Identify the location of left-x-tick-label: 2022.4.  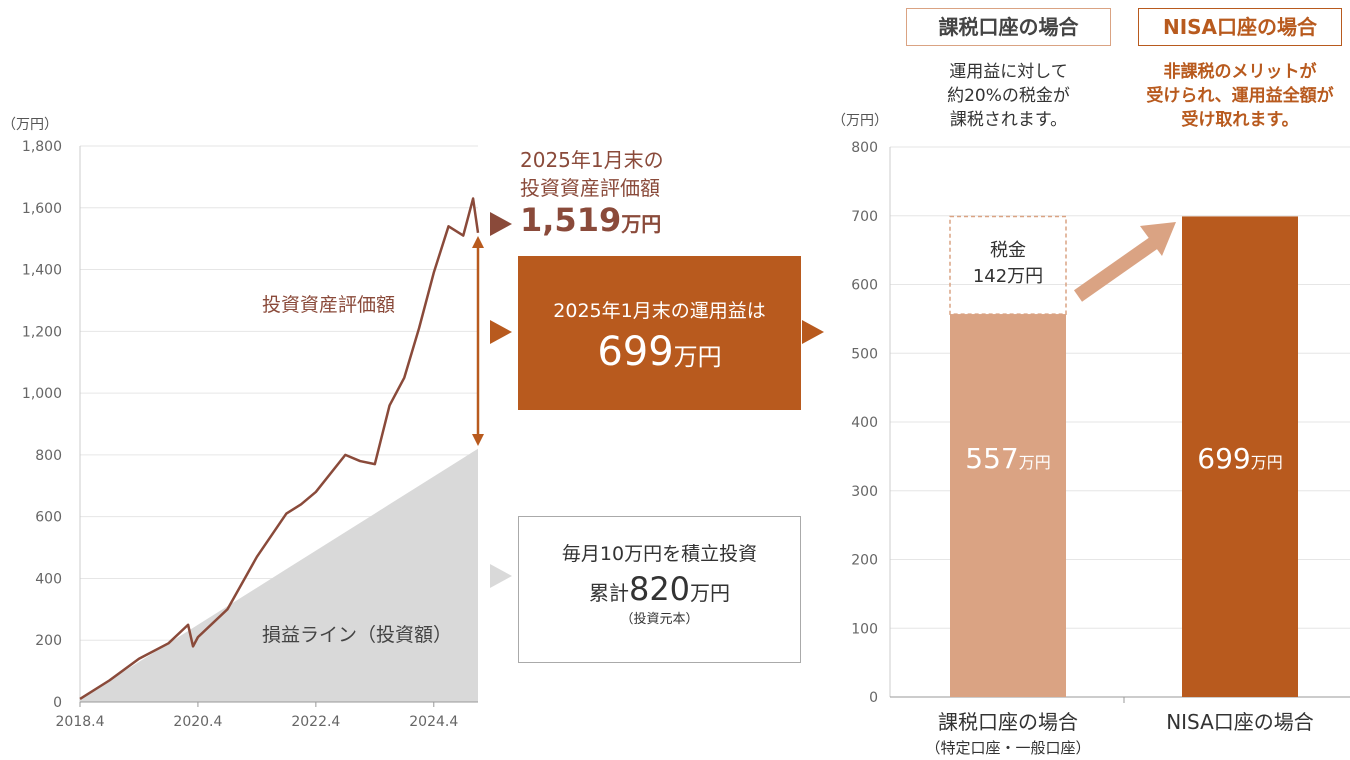
(315, 722).